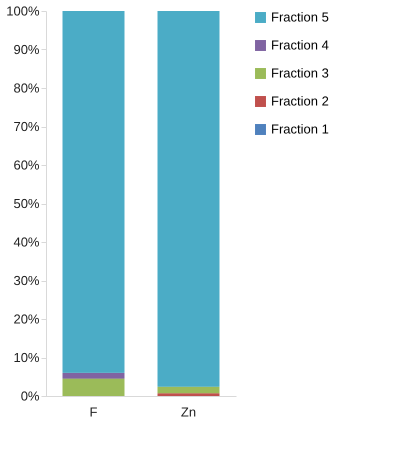 This screenshot has height=452, width=405. Describe the element at coordinates (30, 396) in the screenshot. I see `y-tick-label: 0%` at that location.